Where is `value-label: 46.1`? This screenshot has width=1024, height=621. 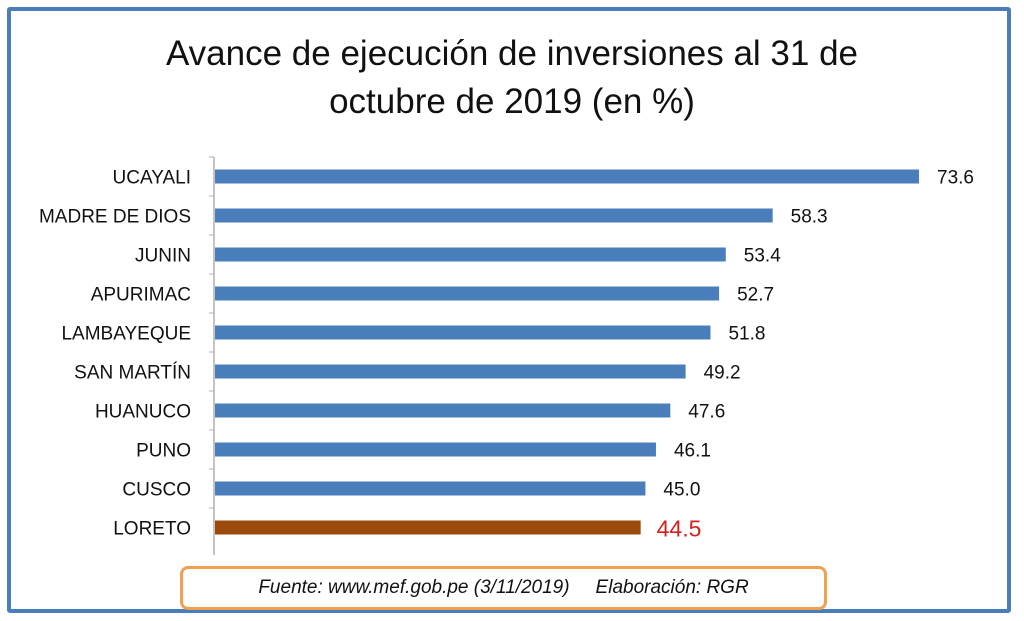 value-label: 46.1 is located at coordinates (692, 451).